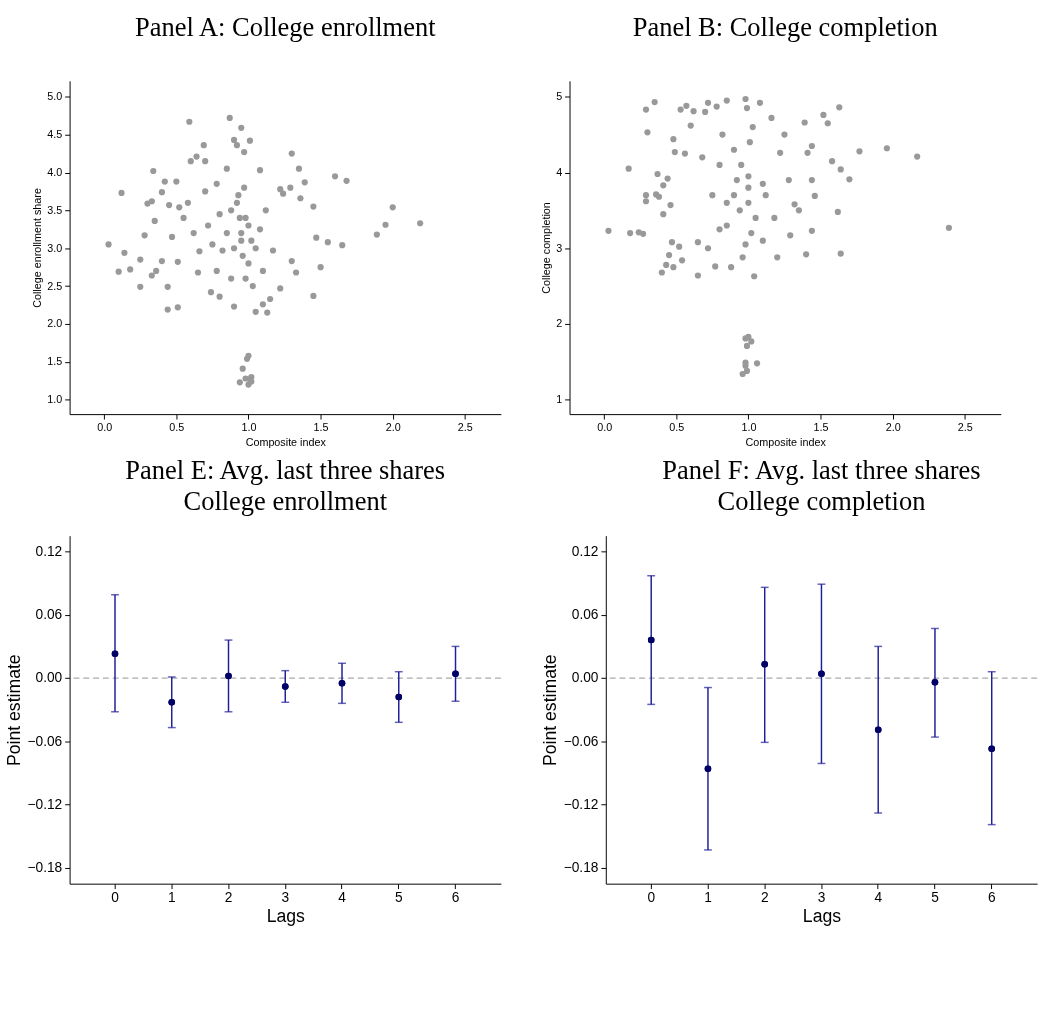 The image size is (1043, 1017). What do you see at coordinates (559, 96) in the screenshot?
I see `y-tick-label: 5` at bounding box center [559, 96].